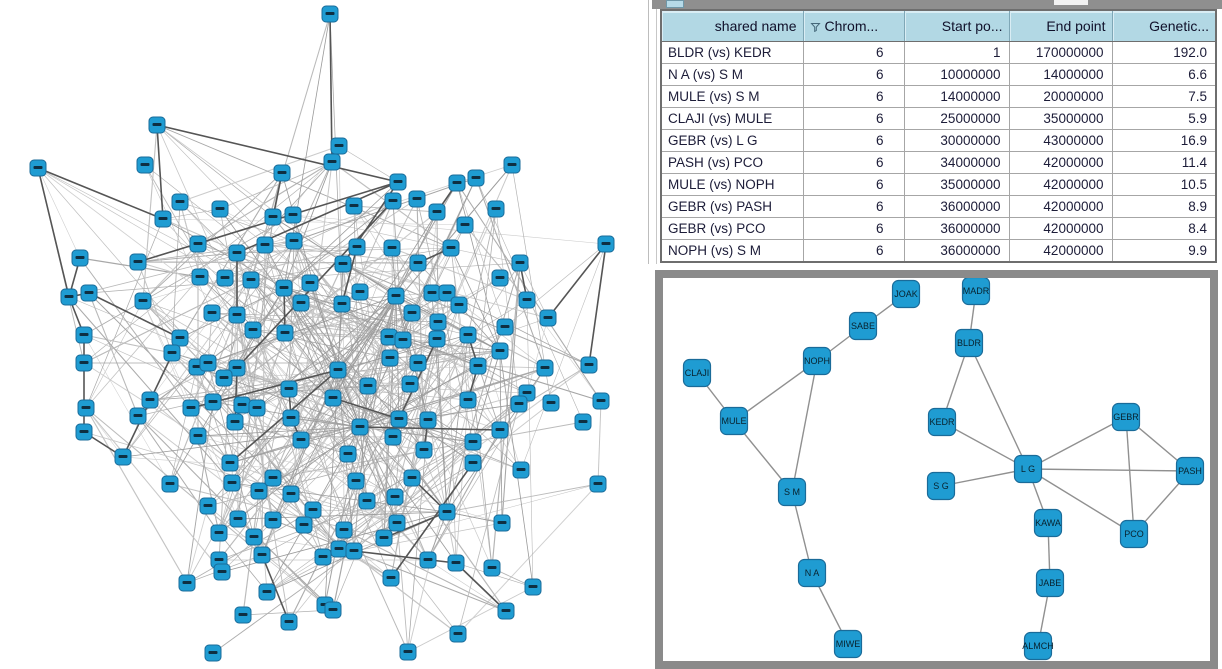  I want to click on network-node-pash, so click(1190, 471).